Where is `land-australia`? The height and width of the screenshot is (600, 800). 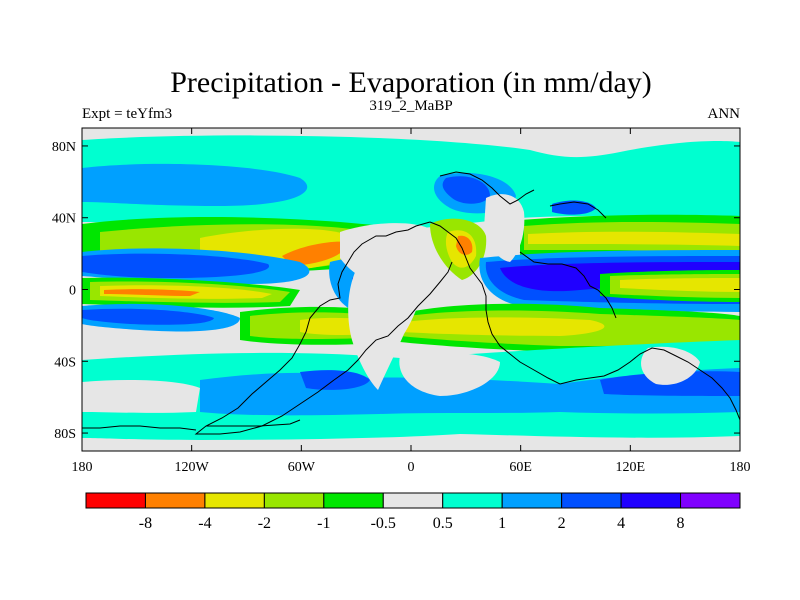
land-australia is located at coordinates (670, 365).